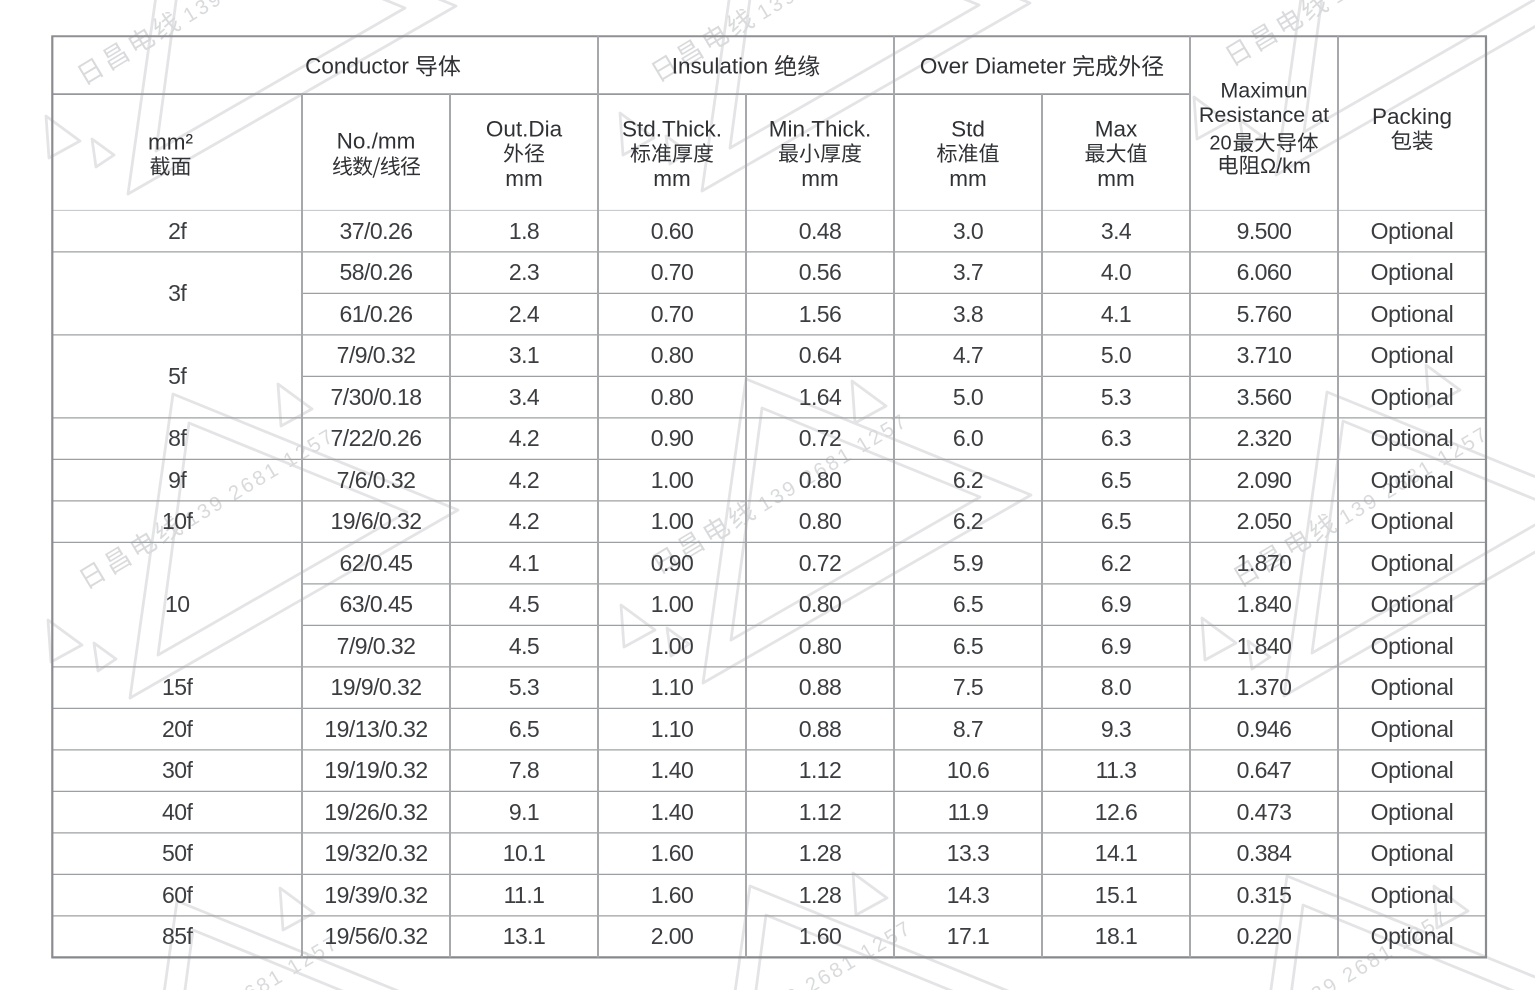 This screenshot has height=990, width=1535. Describe the element at coordinates (376, 314) in the screenshot. I see `svg-text: 61/0.26` at that location.